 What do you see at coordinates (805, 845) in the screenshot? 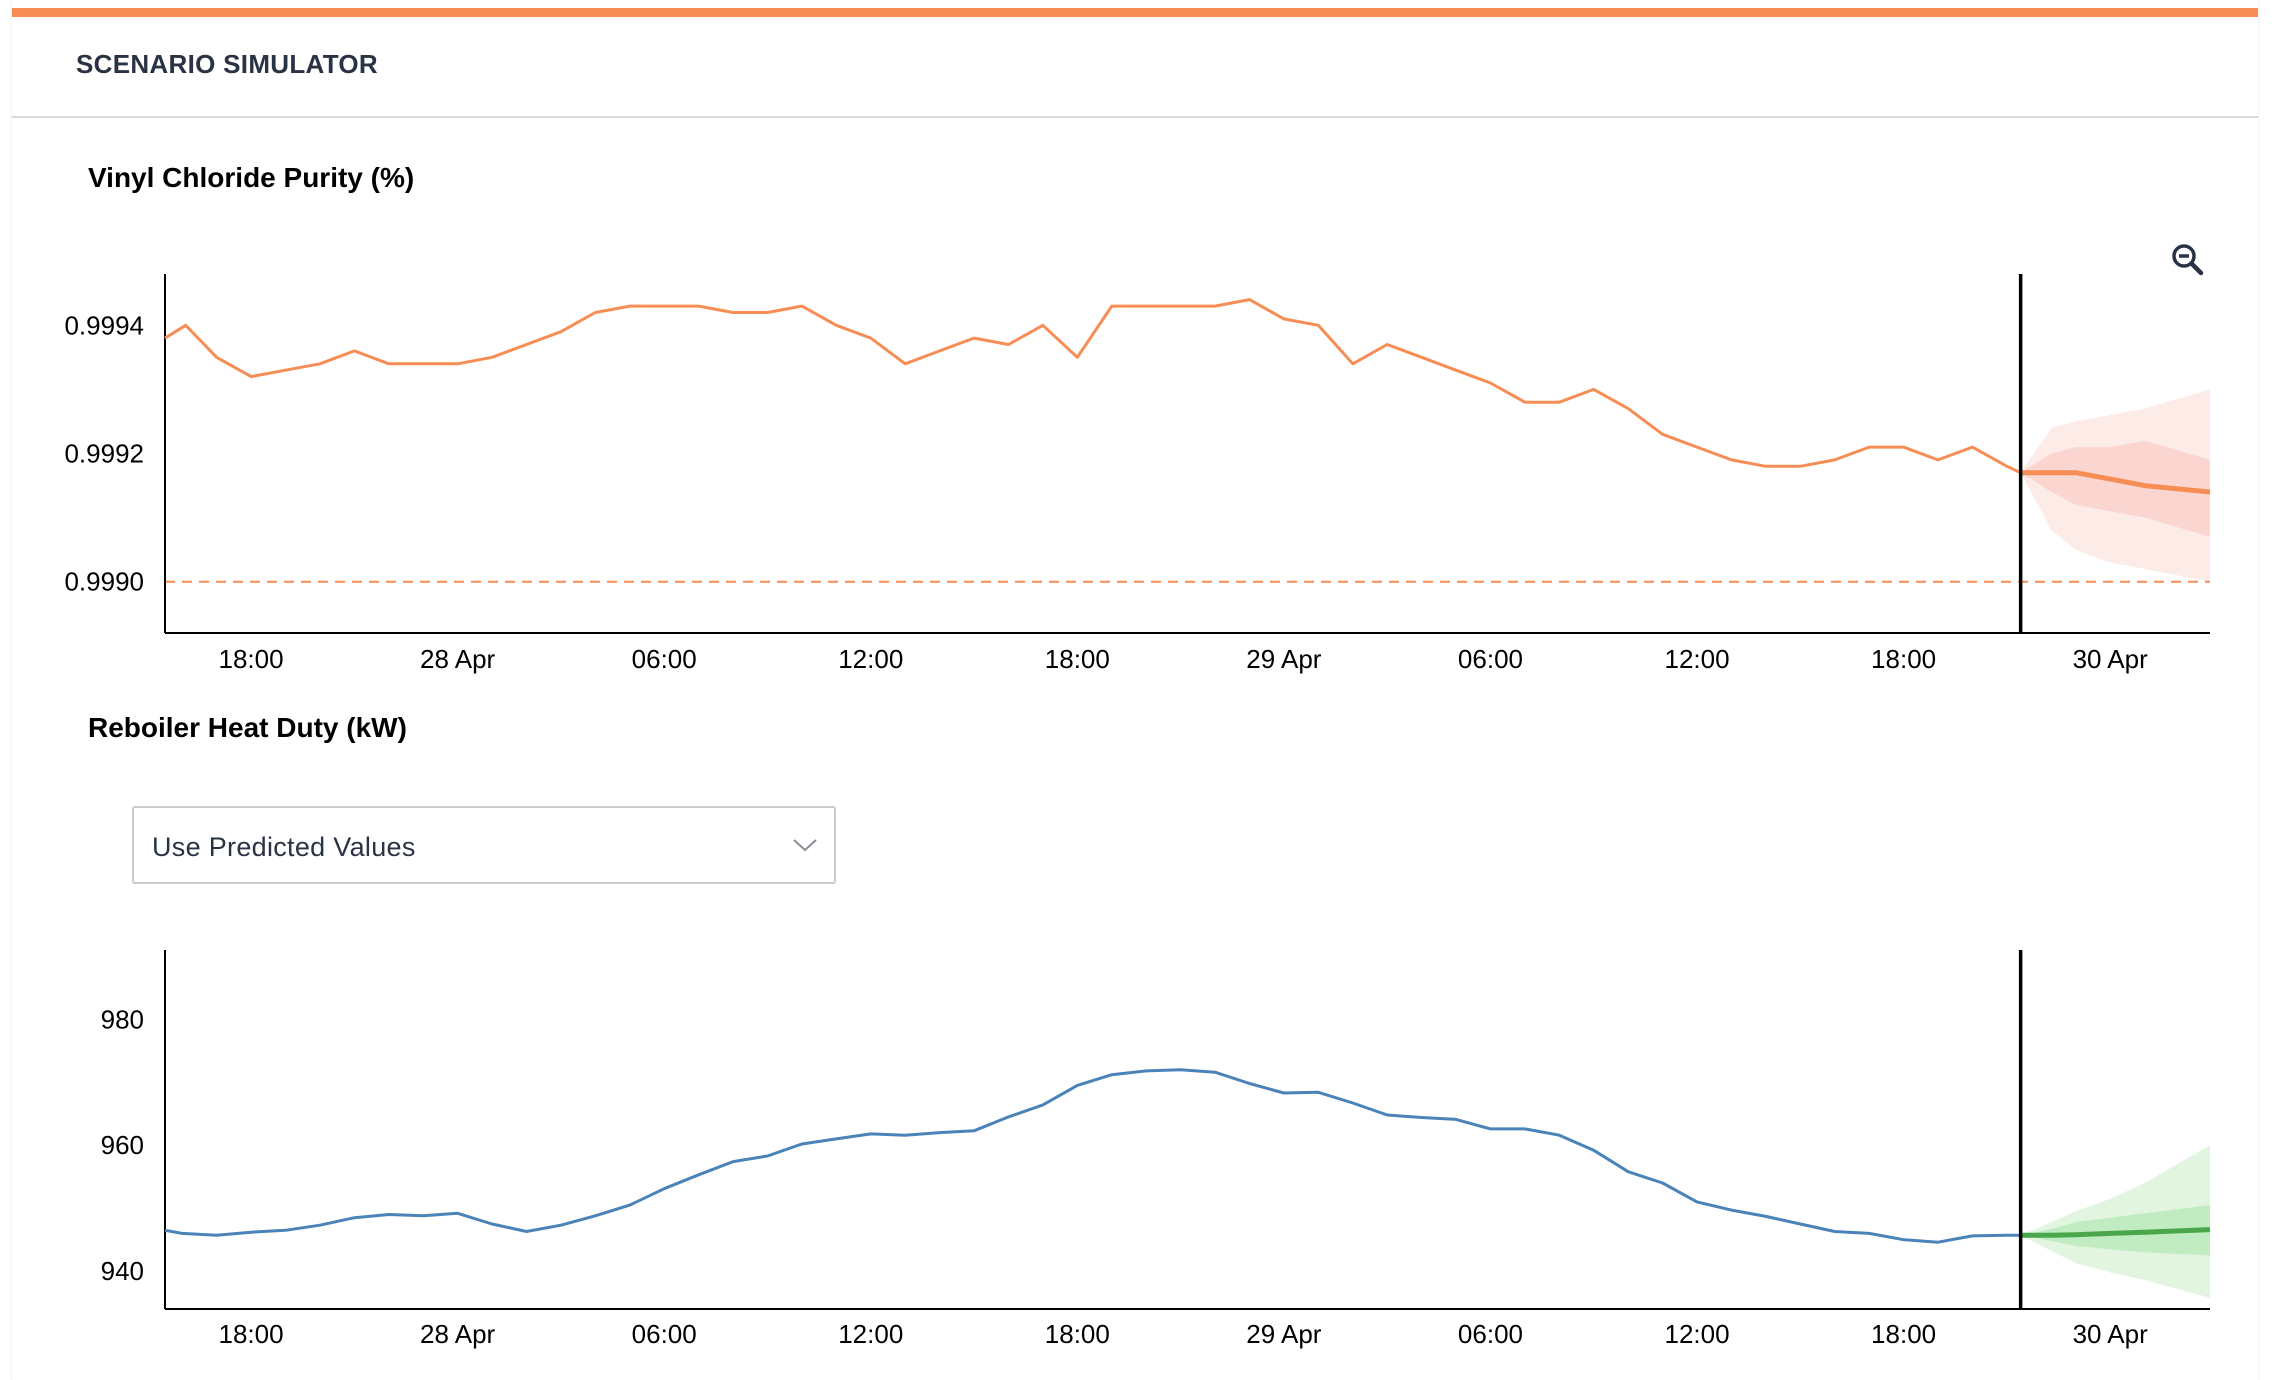
I see `chevron-down-icon` at bounding box center [805, 845].